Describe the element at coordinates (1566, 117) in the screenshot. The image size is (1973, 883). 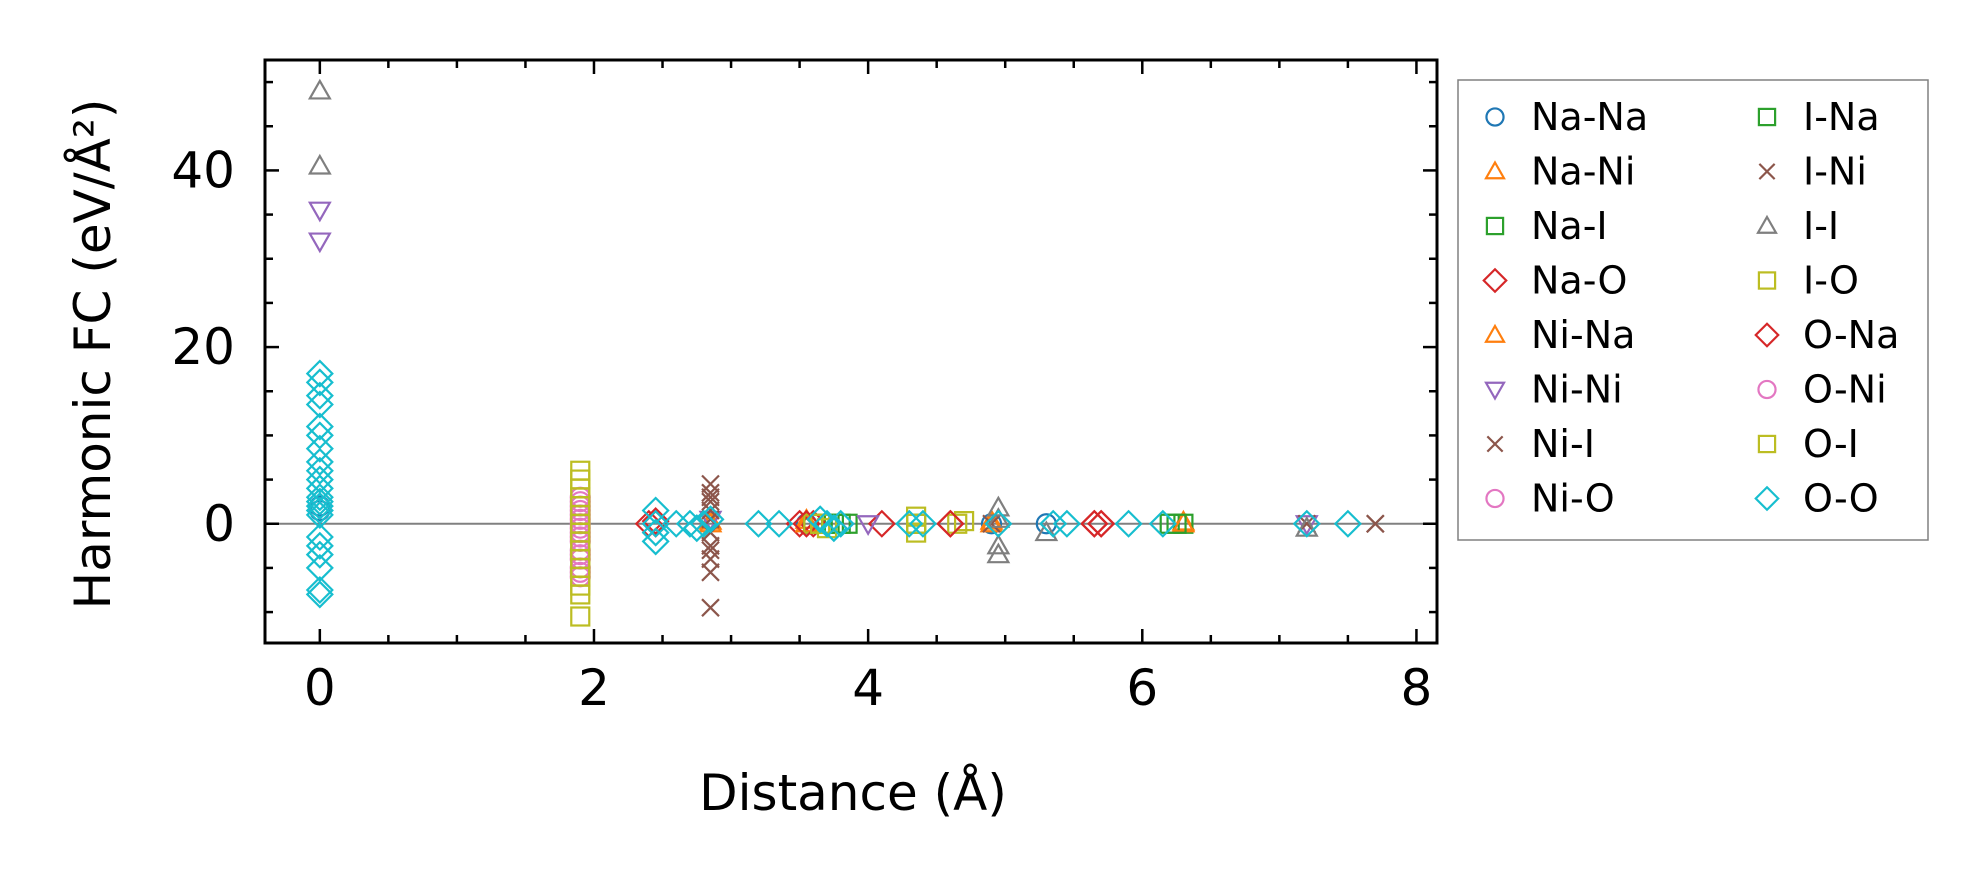
I see `legend-item: Na-Na` at that location.